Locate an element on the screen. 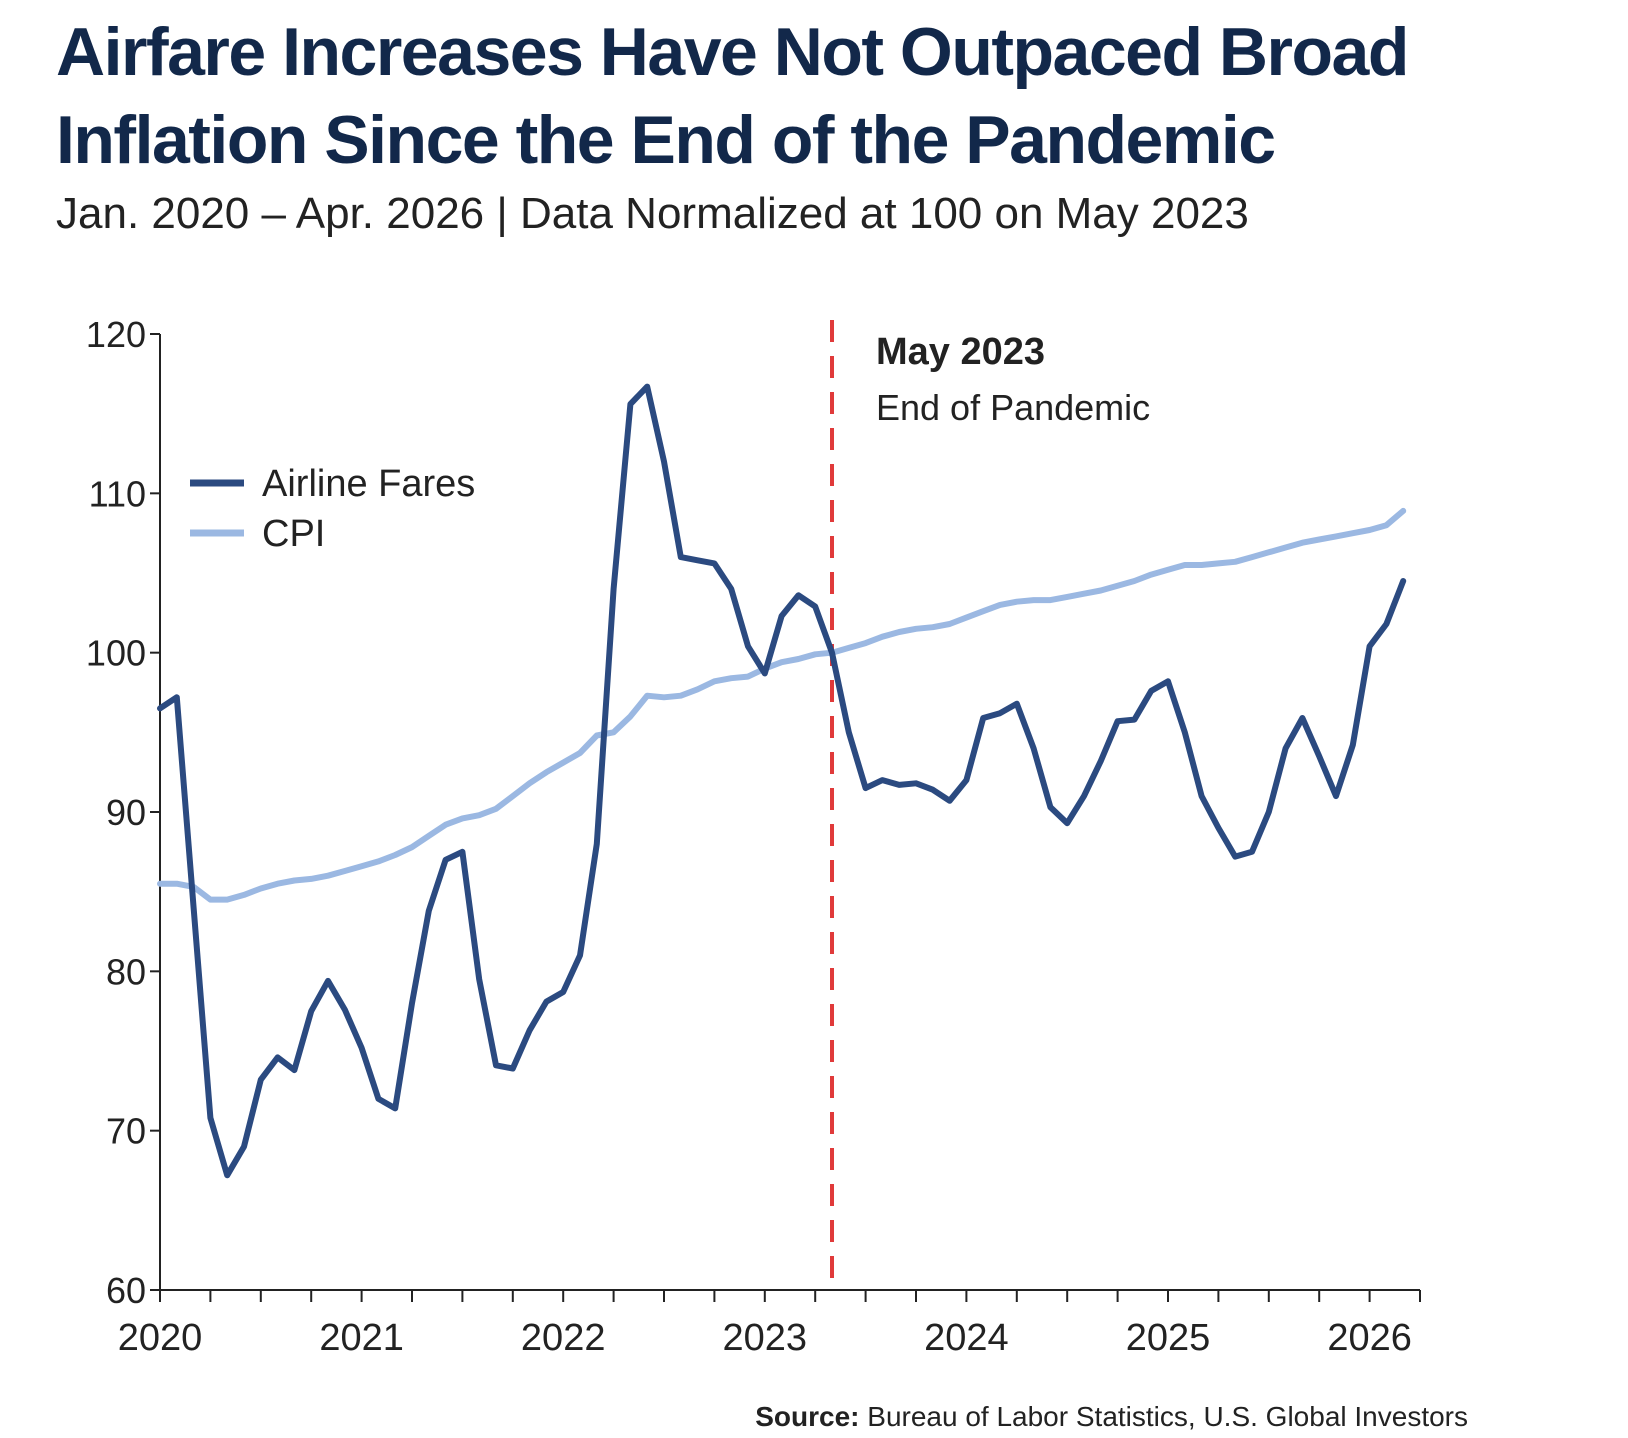 The image size is (1628, 1438). x-tick-label: 2025 is located at coordinates (1168, 1338).